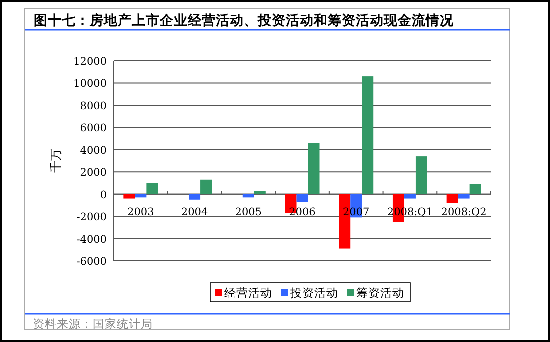 This screenshot has width=550, height=342. I want to click on text: 资料来源：国家统计局, so click(93, 324).